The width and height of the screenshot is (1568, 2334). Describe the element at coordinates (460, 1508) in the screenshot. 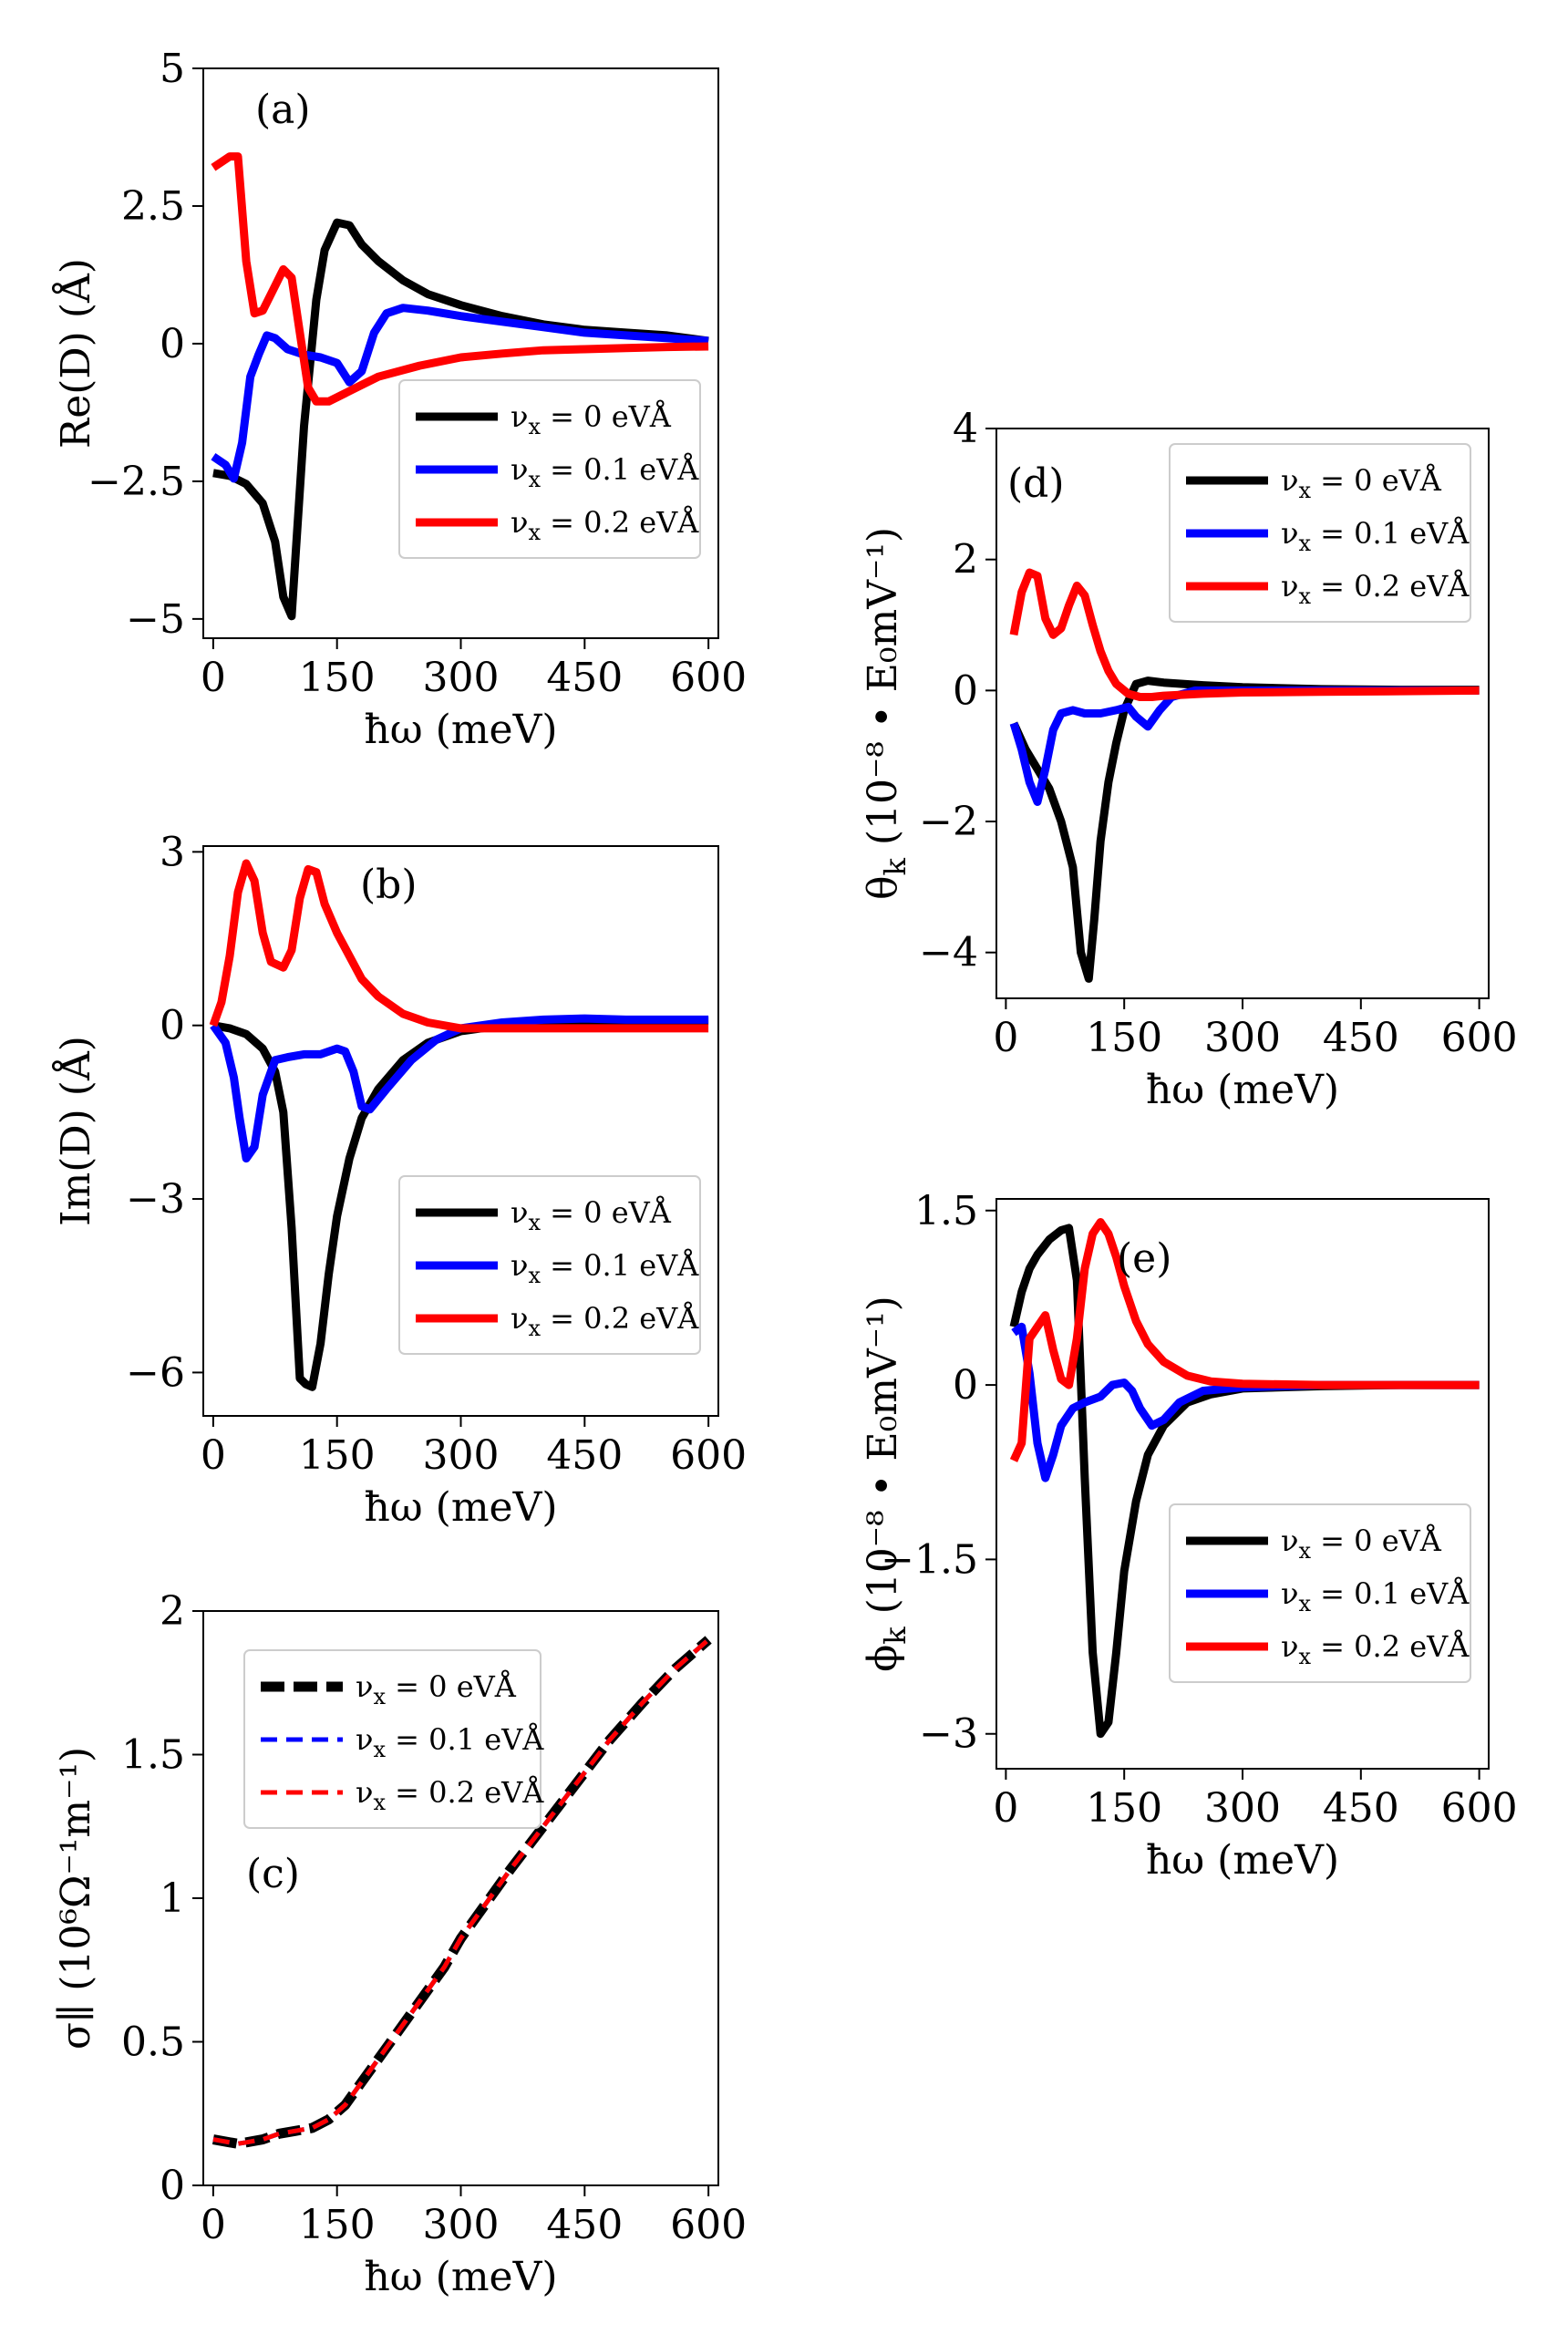

I see `xlabel-b: ħω (meV)` at that location.